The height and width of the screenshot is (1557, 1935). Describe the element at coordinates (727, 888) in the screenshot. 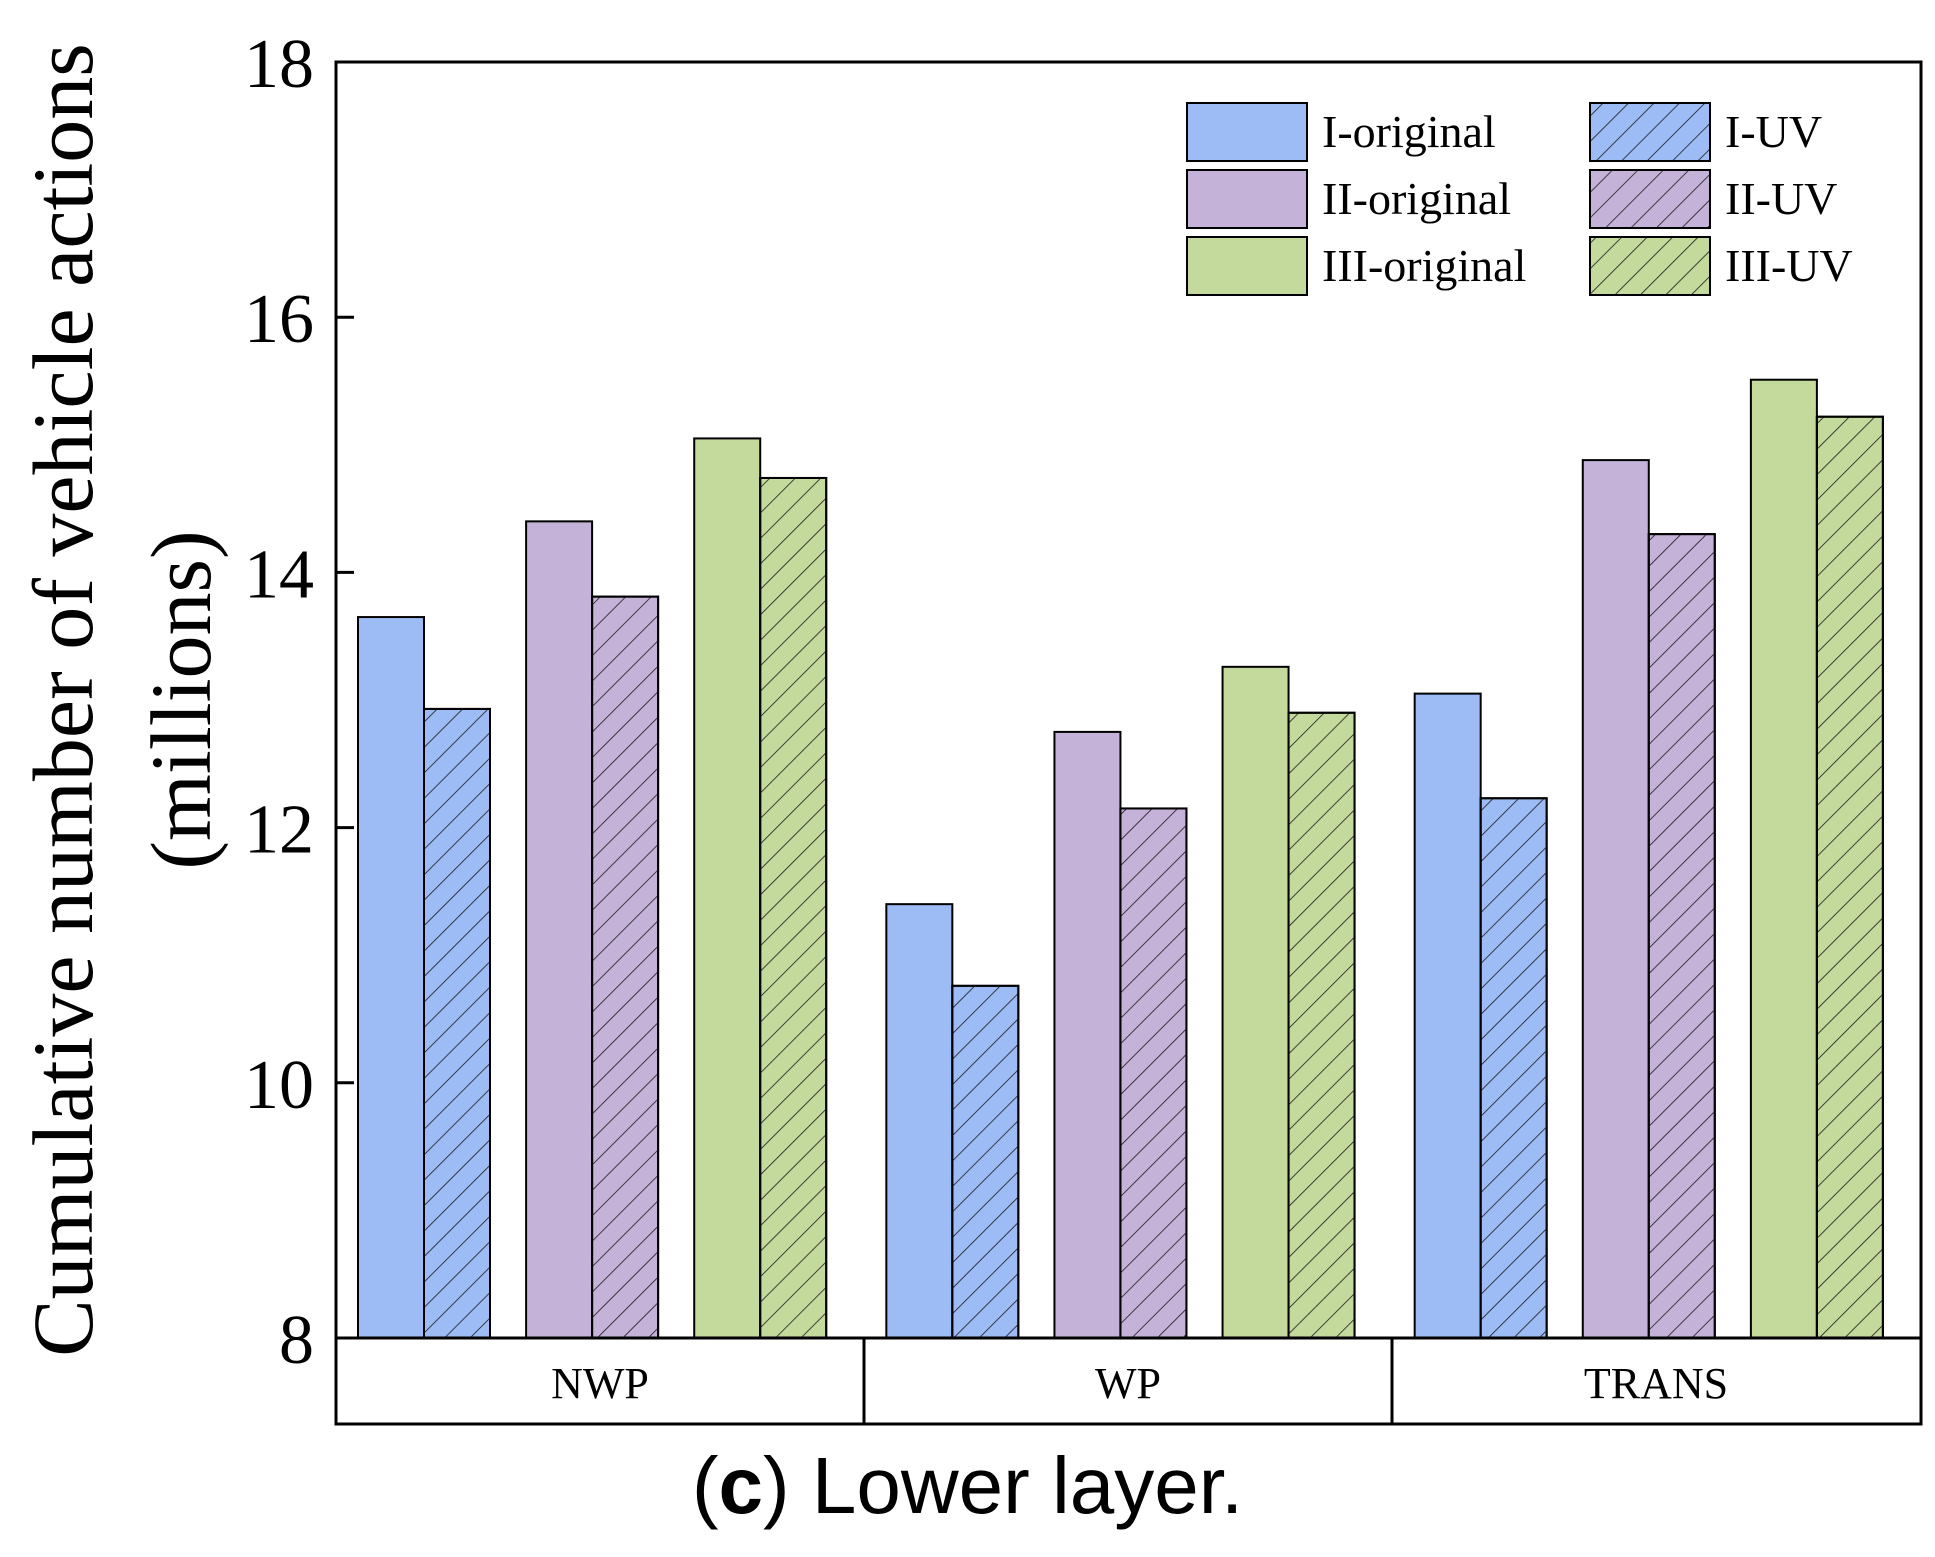

I see `bar-iii-original-nwp` at that location.